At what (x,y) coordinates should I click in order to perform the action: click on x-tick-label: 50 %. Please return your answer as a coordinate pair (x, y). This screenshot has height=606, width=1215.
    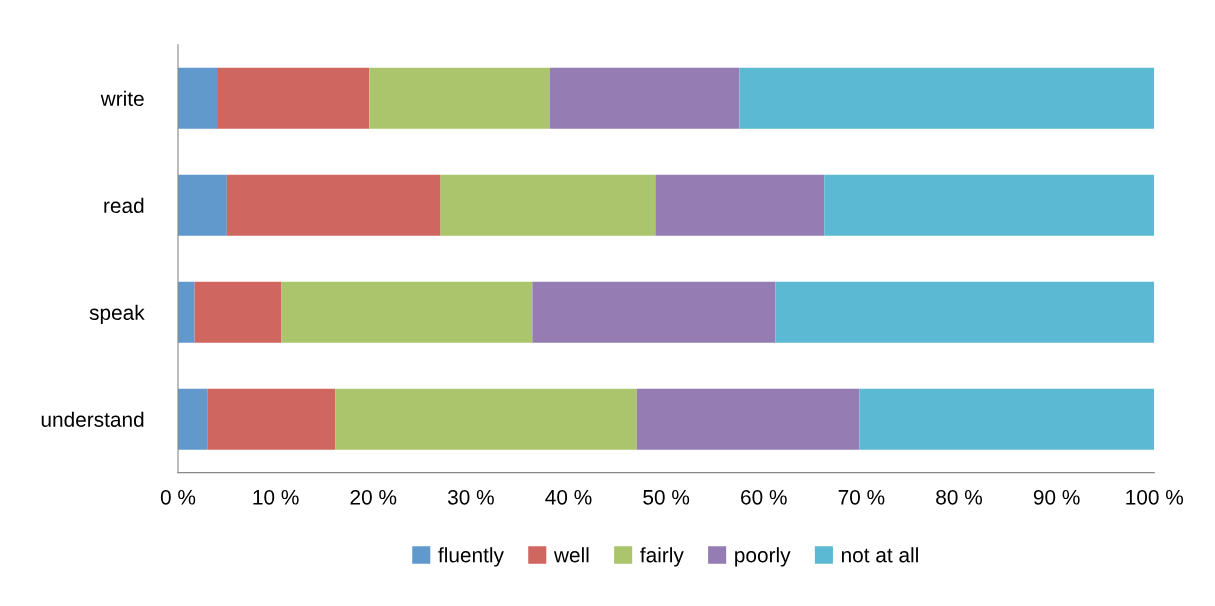
    Looking at the image, I should click on (666, 497).